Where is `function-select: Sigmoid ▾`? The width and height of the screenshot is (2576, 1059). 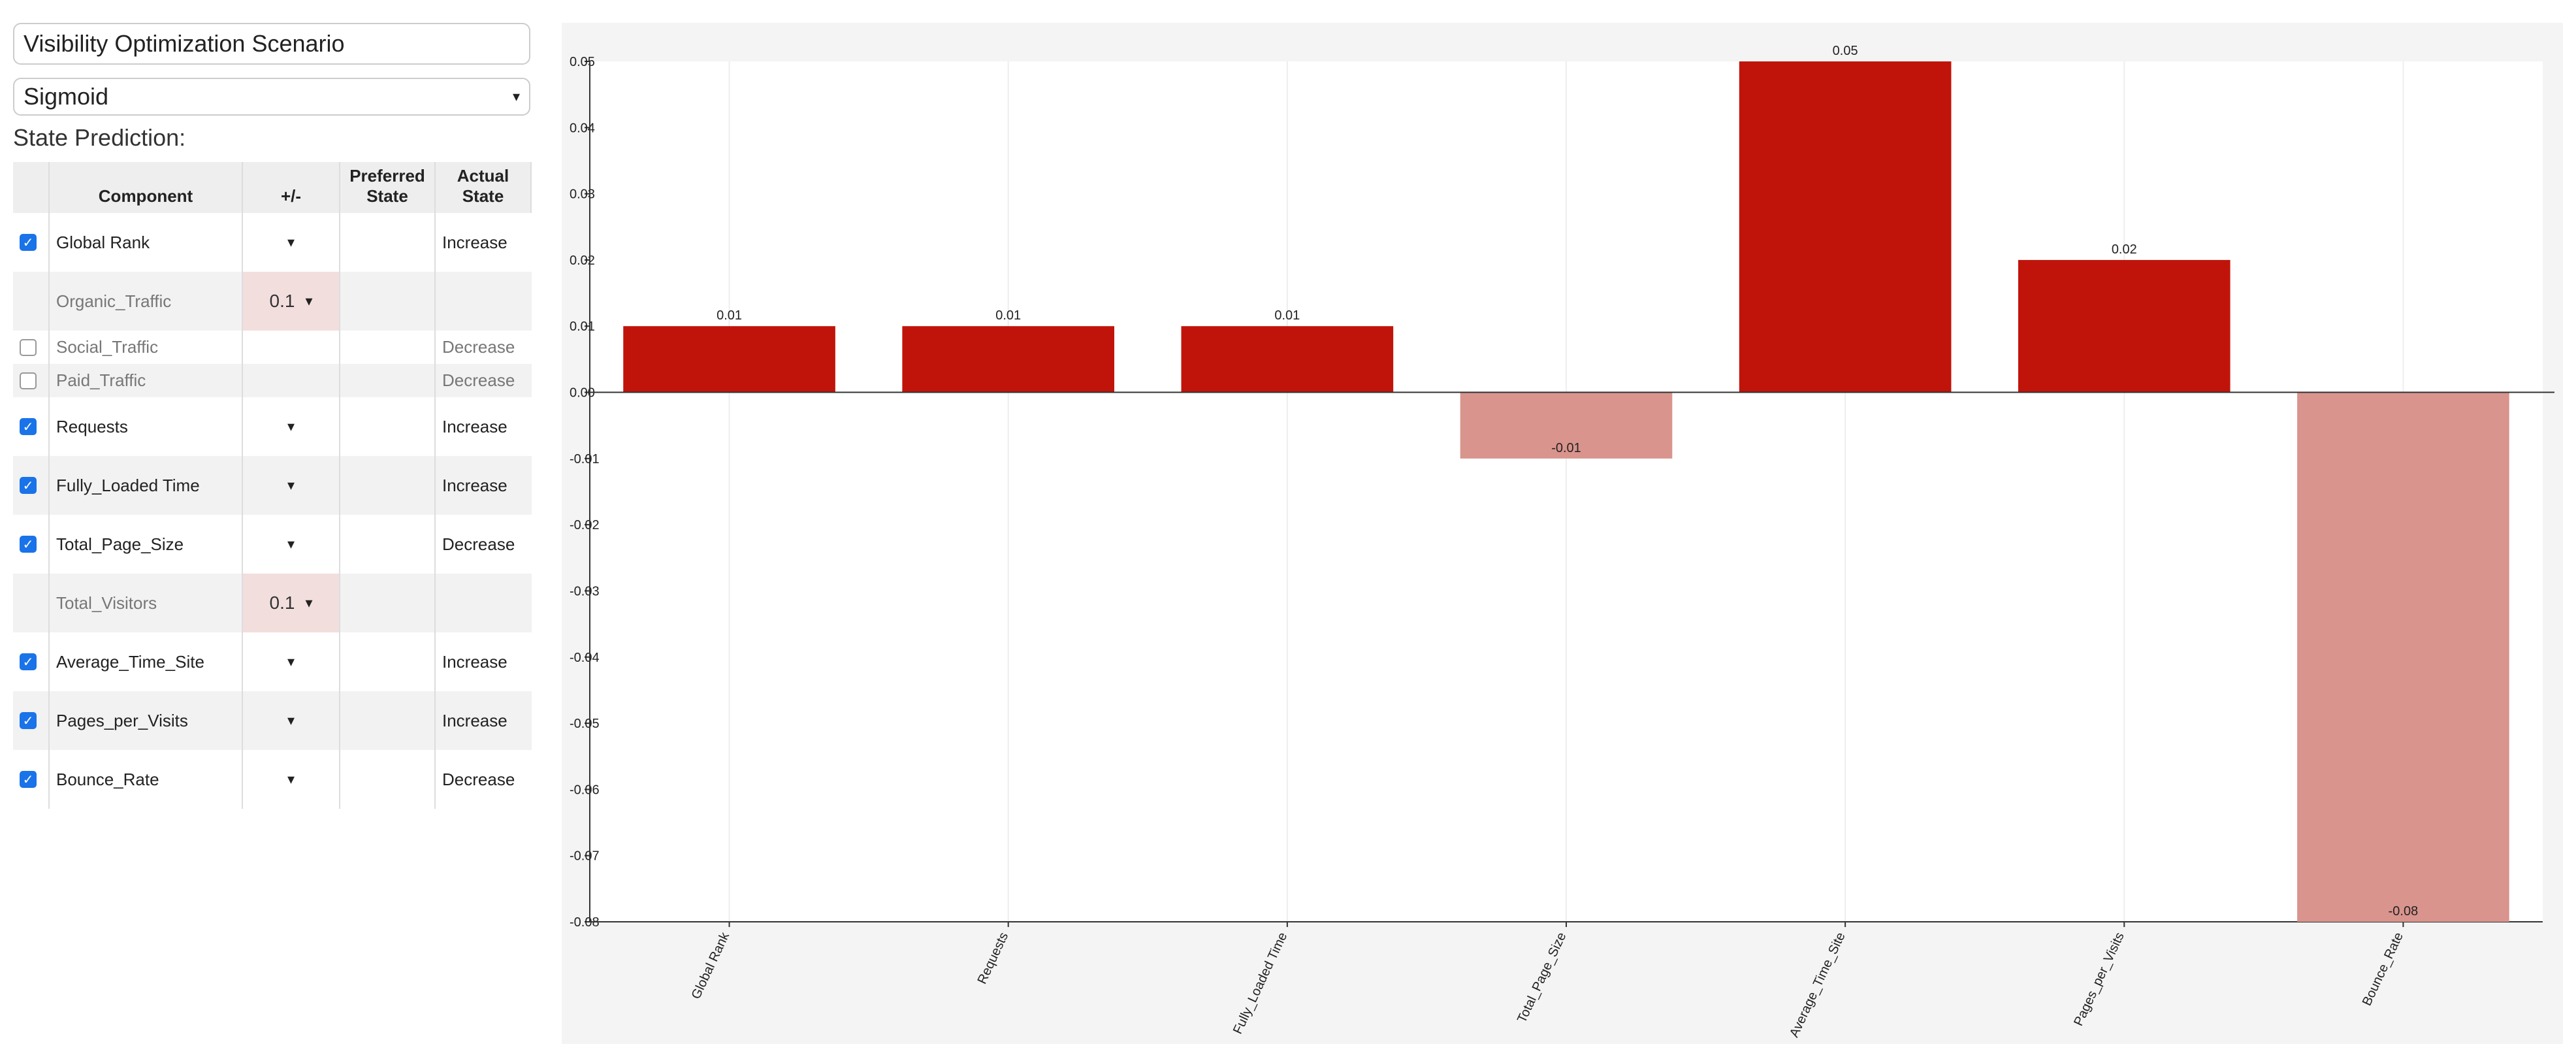 function-select: Sigmoid ▾ is located at coordinates (271, 97).